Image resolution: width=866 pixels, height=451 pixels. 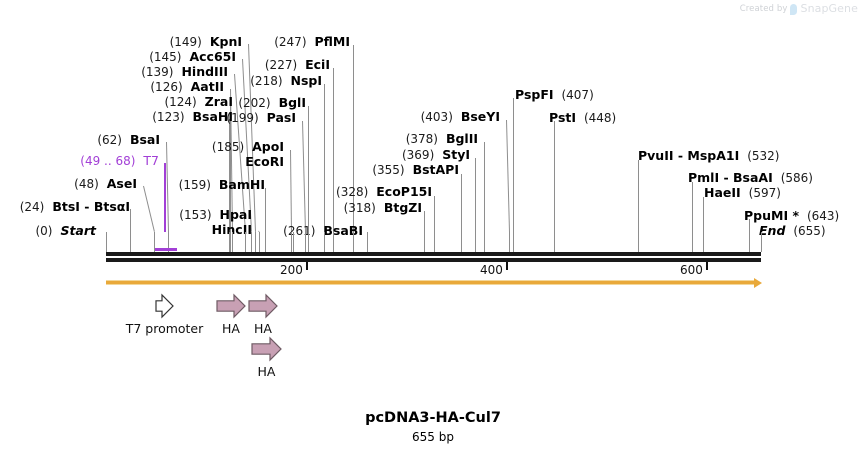 What do you see at coordinates (164, 306) in the screenshot?
I see `feature-arrow-t7-promoter` at bounding box center [164, 306].